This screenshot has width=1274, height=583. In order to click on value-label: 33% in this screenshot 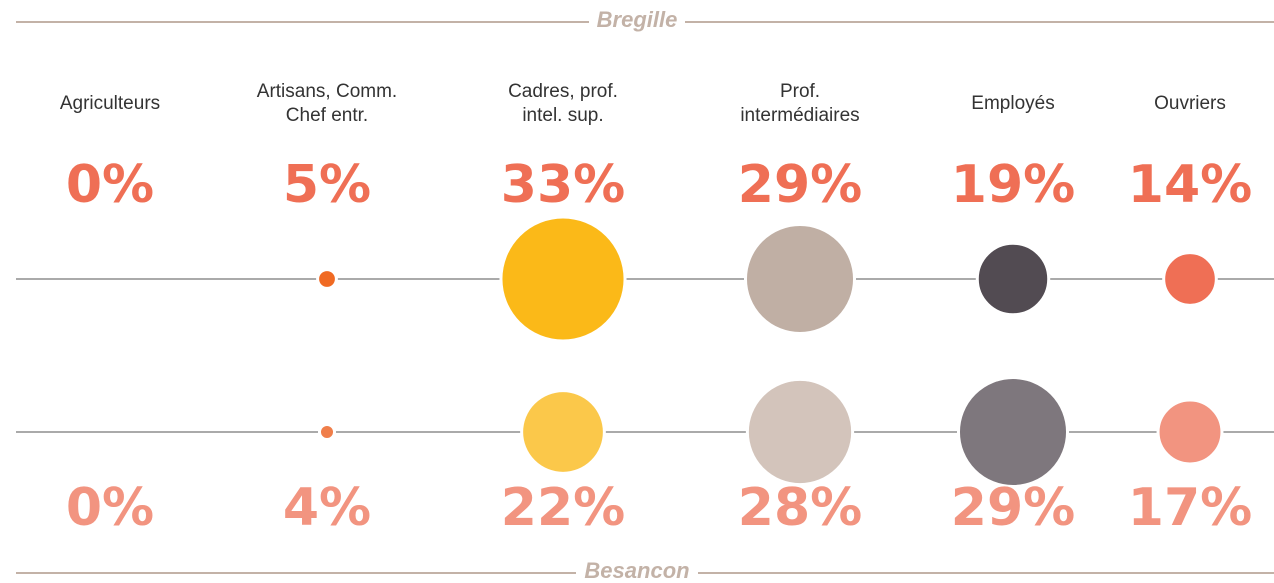, I will do `click(563, 185)`.